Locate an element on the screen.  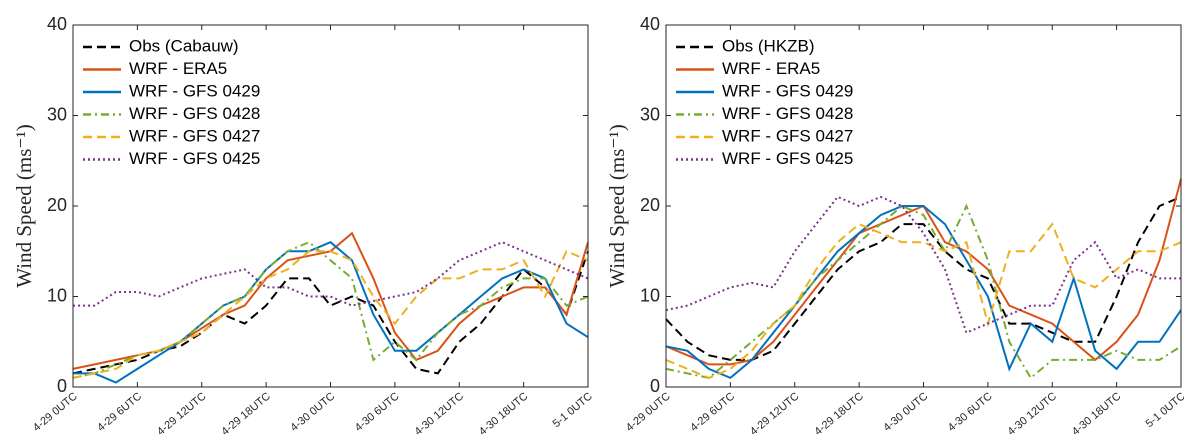
legend-label: Obs (Cabauw) is located at coordinates (184, 45).